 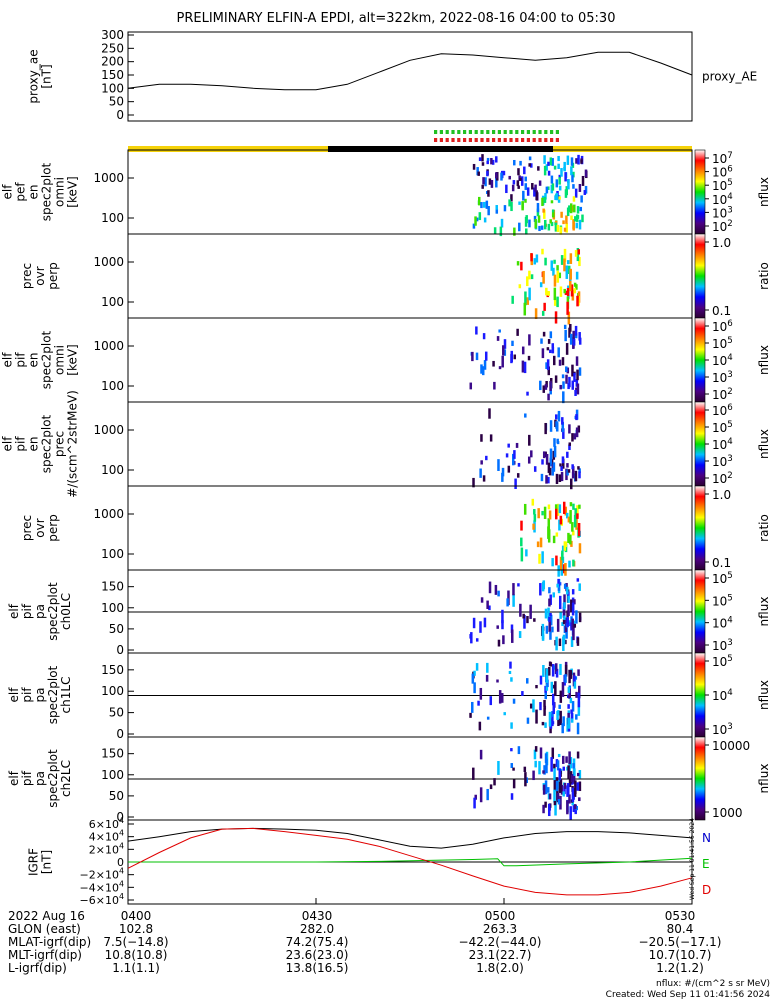 I want to click on colorbar-tick-label: 10⁶, so click(x=722, y=410).